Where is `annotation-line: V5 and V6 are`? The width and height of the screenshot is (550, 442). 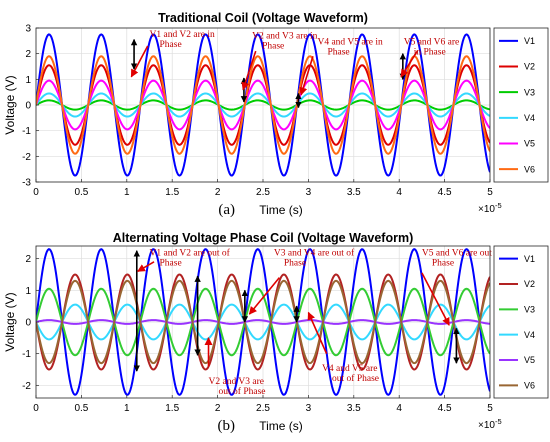
annotation-line: V5 and V6 are is located at coordinates (432, 43).